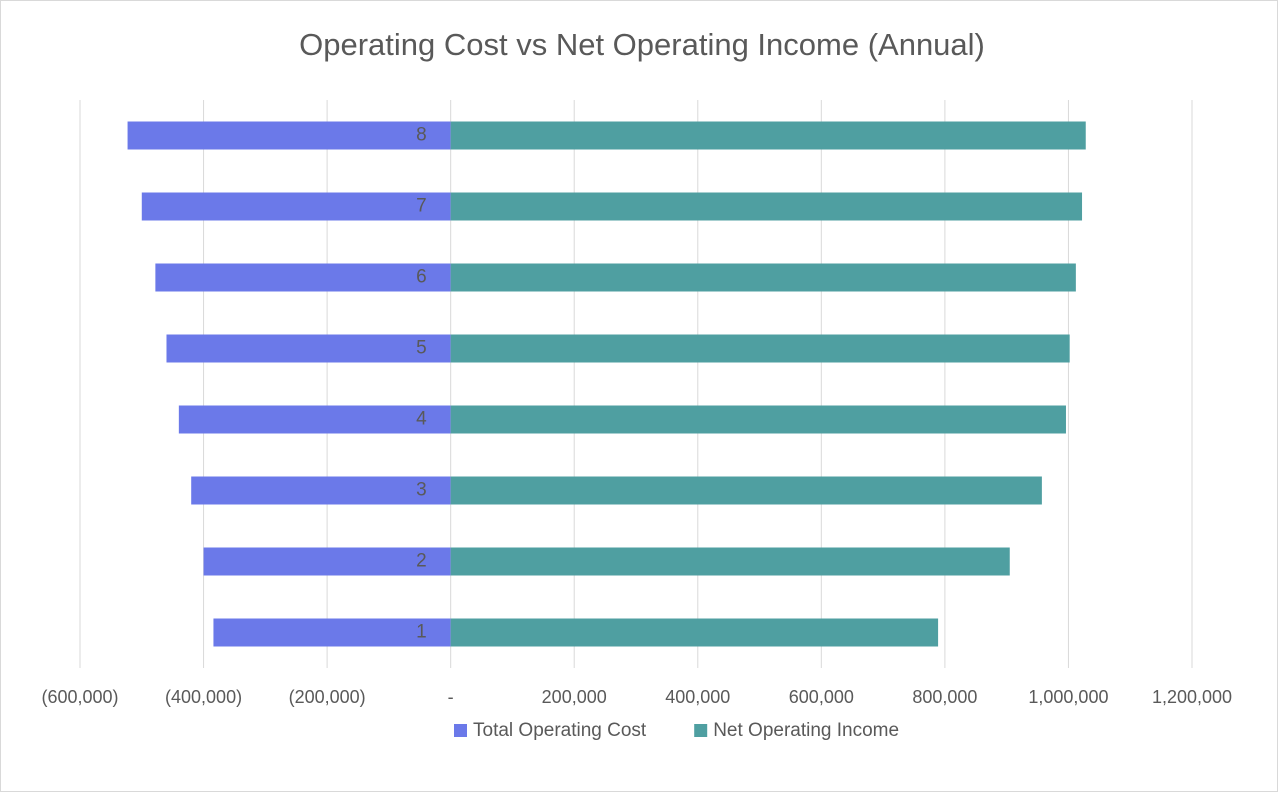 This screenshot has width=1278, height=792. What do you see at coordinates (806, 730) in the screenshot?
I see `legend-label: Net Operating Income` at bounding box center [806, 730].